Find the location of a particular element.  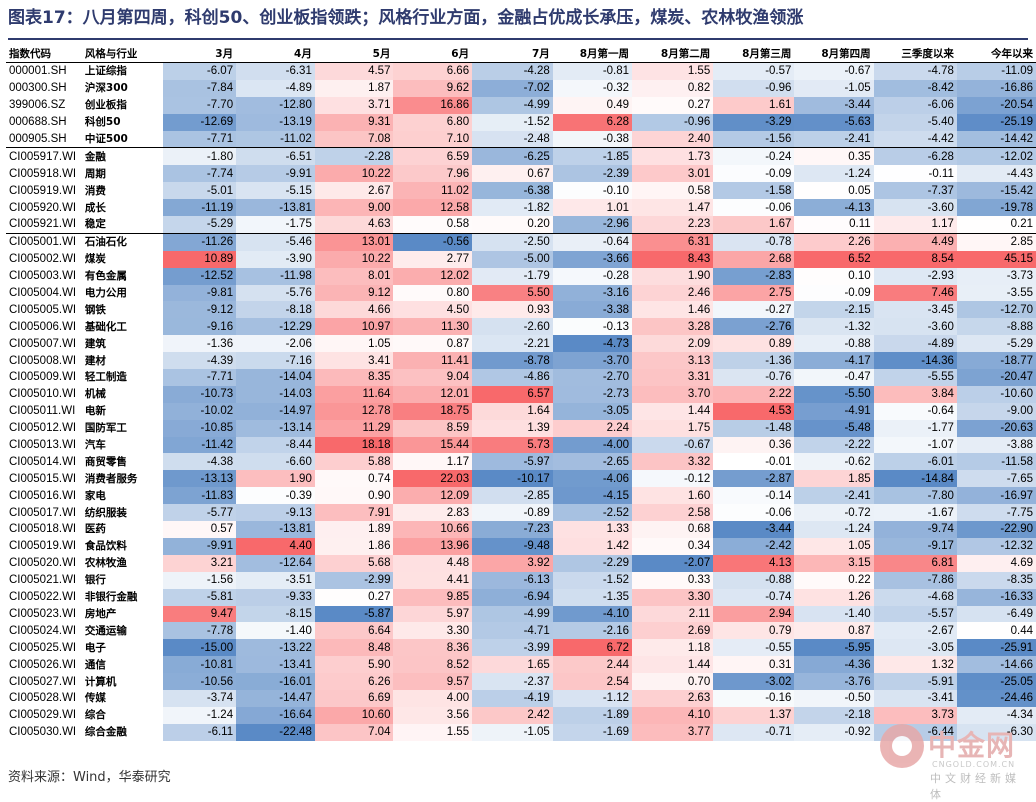

index-name-cell: 银行 is located at coordinates (95, 580).